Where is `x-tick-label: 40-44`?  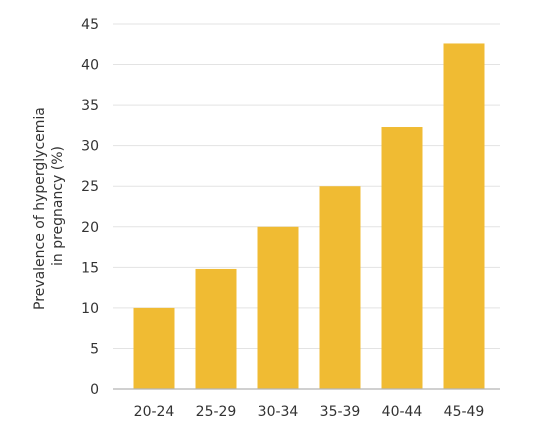
x-tick-label: 40-44 is located at coordinates (402, 412).